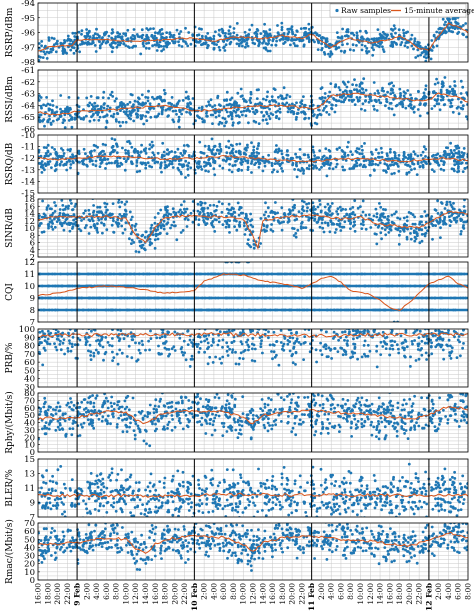  Describe the element at coordinates (252, 349) in the screenshot. I see `raw-samples-series` at that location.